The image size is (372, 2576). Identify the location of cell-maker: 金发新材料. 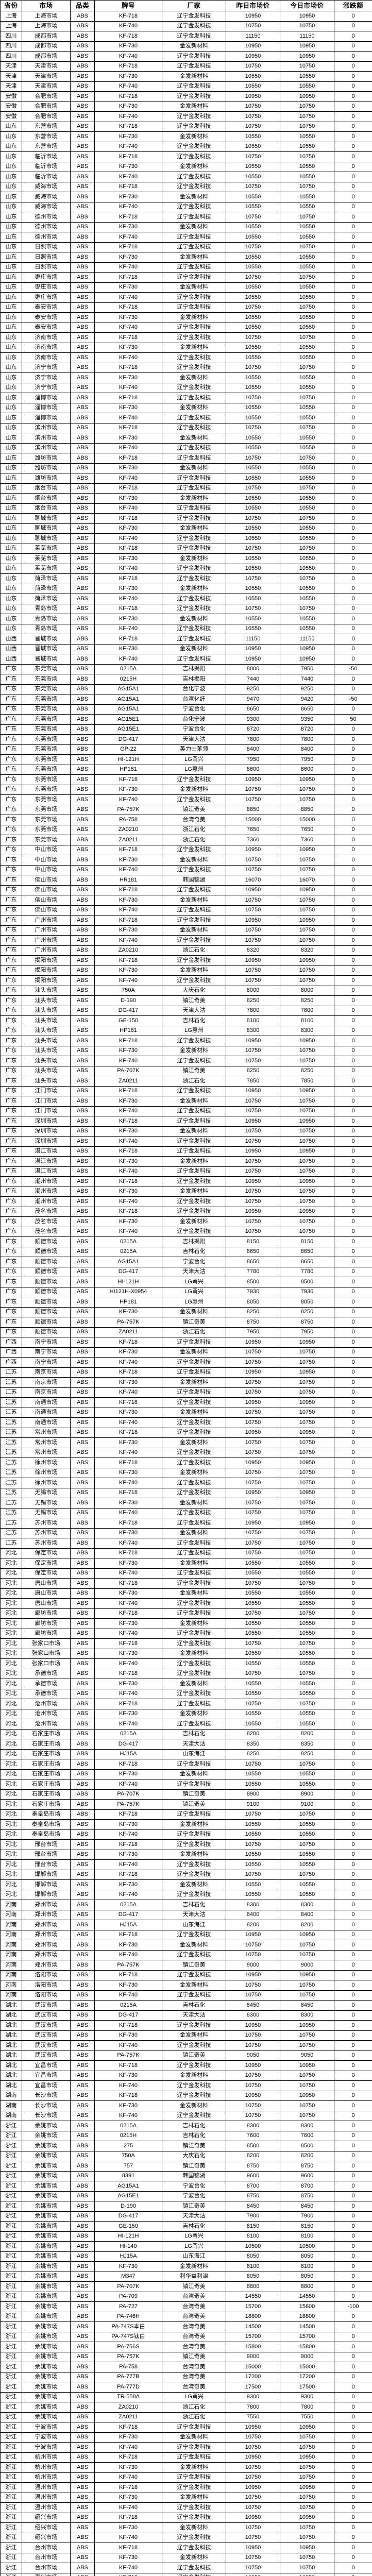
(194, 648).